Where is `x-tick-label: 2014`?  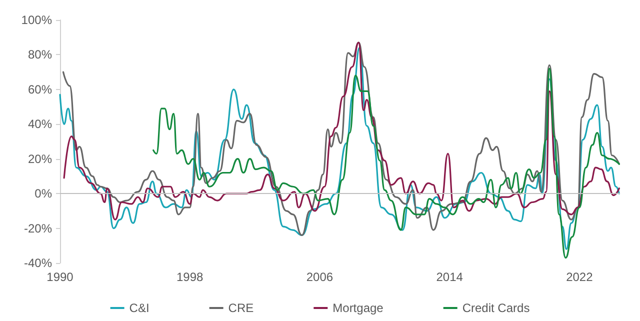 x-tick-label: 2014 is located at coordinates (450, 277).